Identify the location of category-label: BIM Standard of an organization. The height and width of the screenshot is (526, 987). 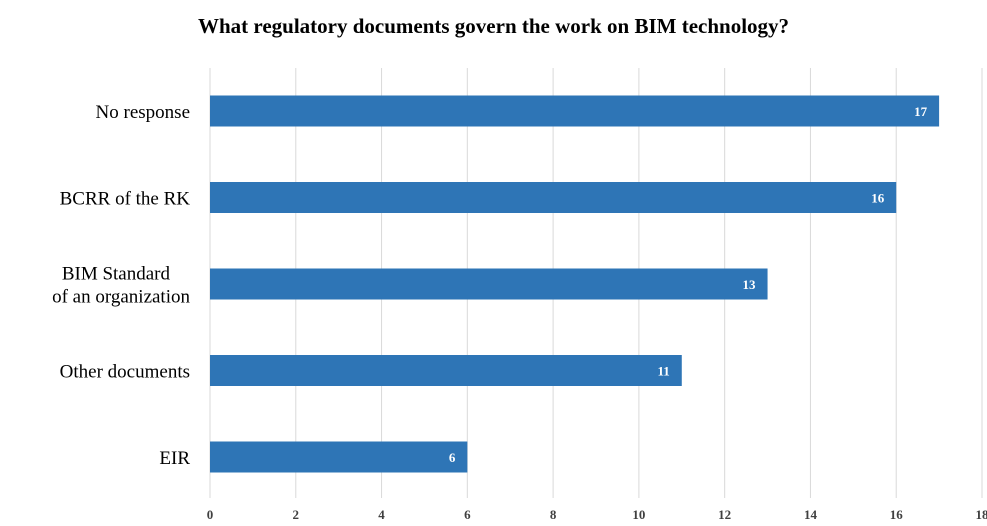
(121, 286).